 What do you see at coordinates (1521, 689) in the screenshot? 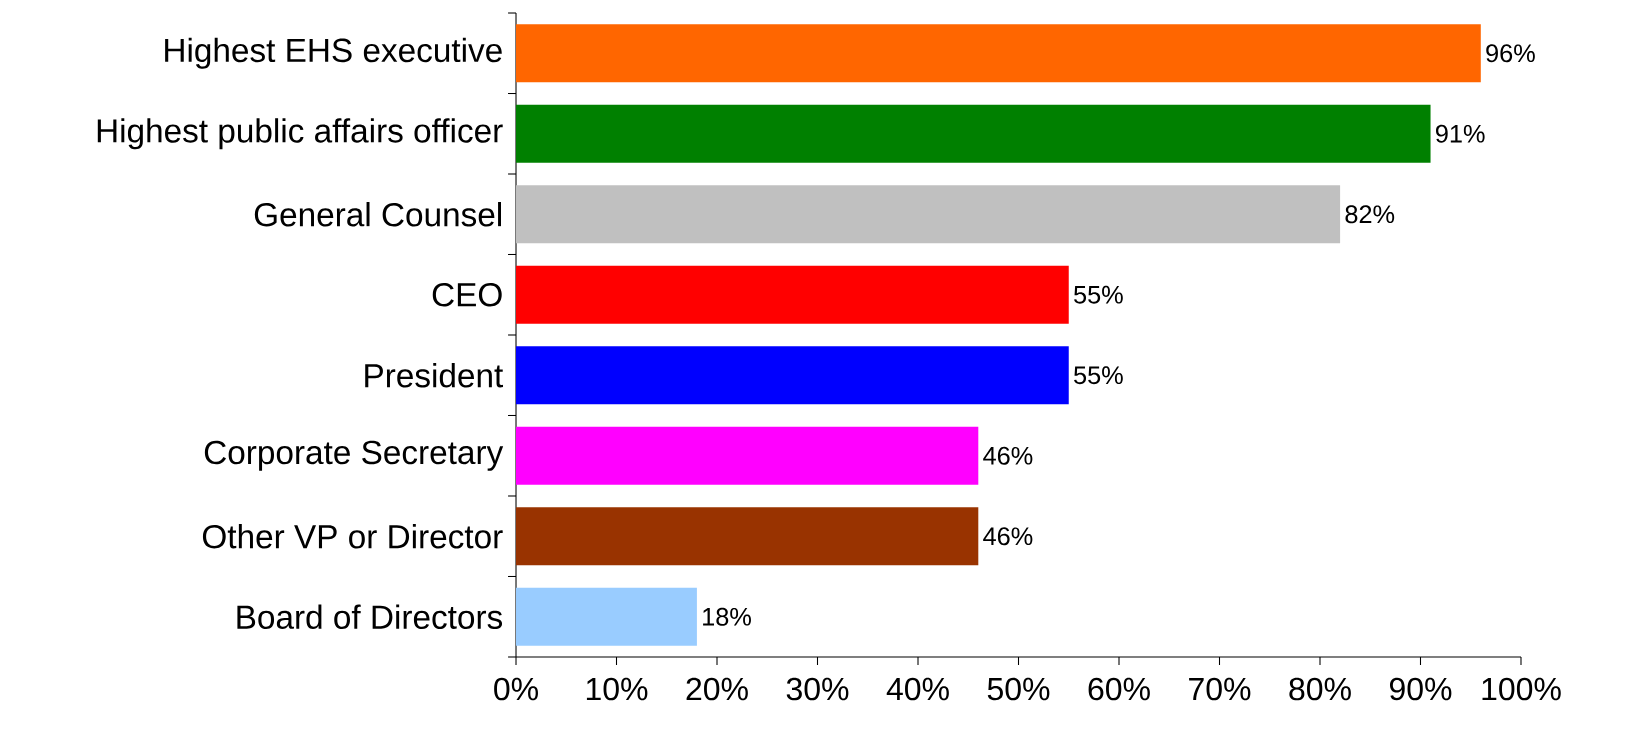
I see `x-tick-label: 100%` at bounding box center [1521, 689].